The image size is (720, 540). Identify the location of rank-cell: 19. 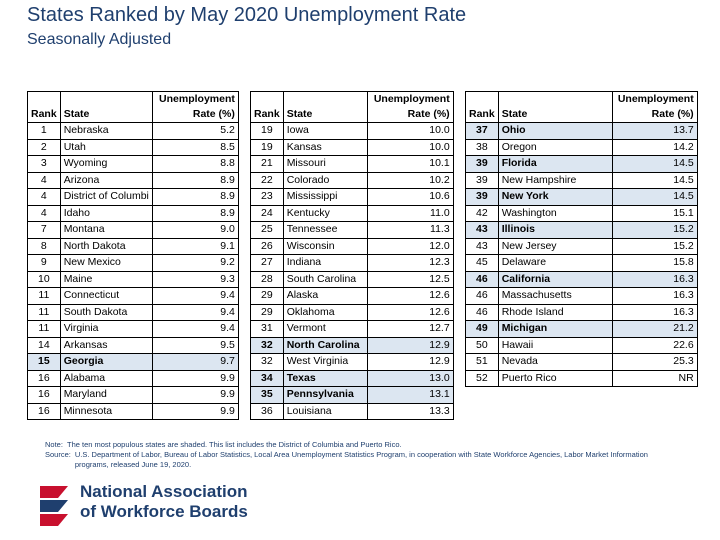
(267, 147).